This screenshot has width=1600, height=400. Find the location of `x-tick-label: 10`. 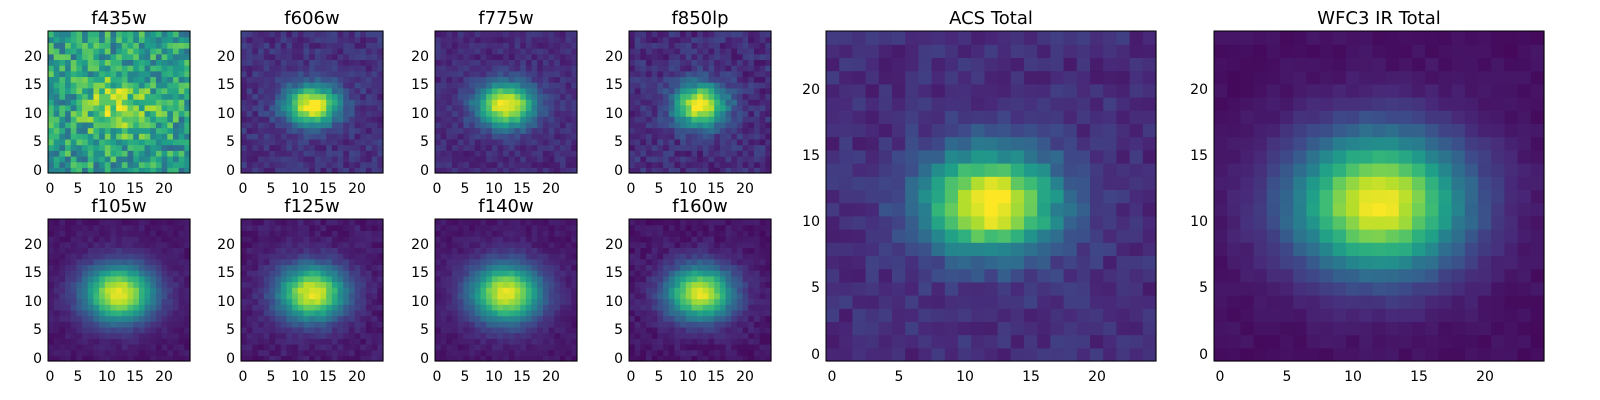

x-tick-label: 10 is located at coordinates (688, 189).